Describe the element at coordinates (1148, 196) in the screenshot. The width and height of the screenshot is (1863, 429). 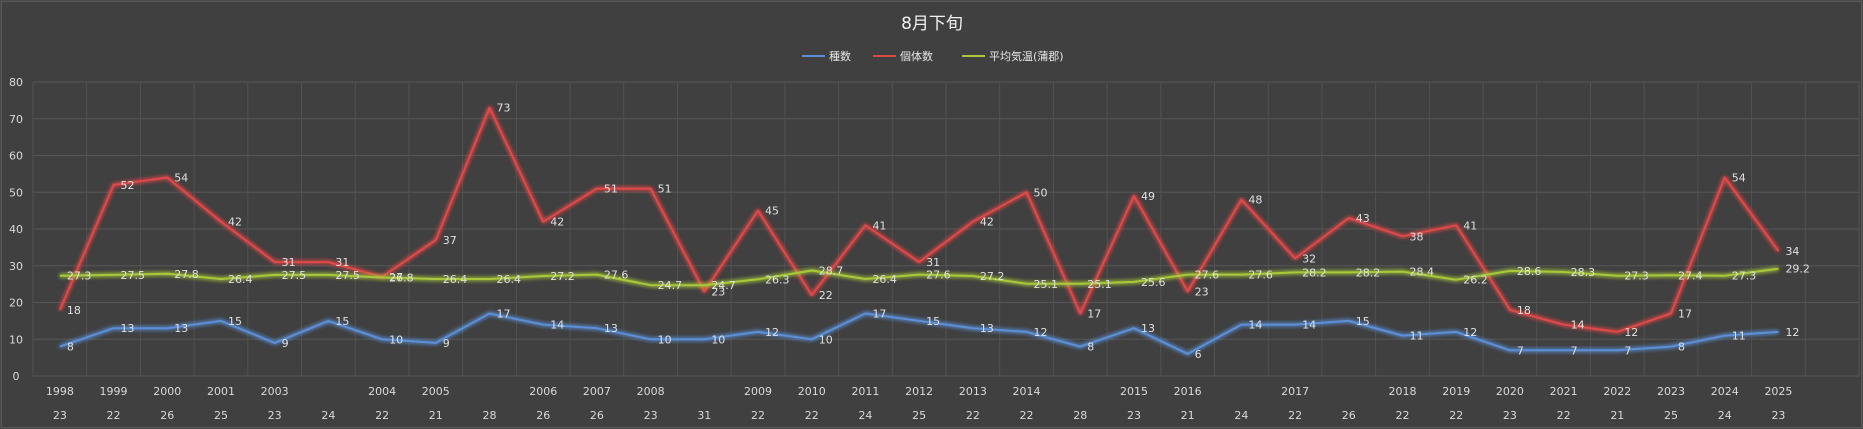
I see `data-label: 49` at that location.